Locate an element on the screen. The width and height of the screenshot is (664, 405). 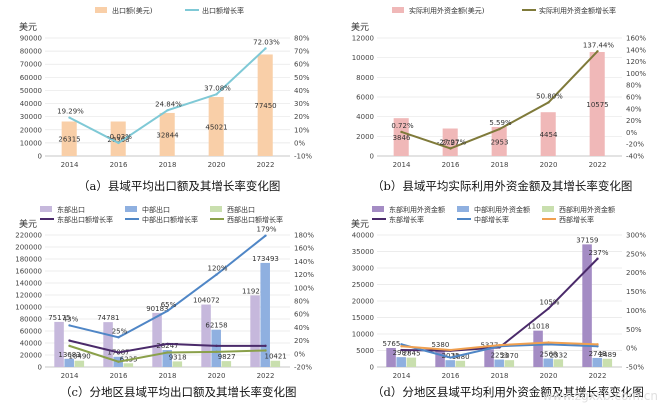
y-left-tick-label: 40000 is located at coordinates (31, 104).